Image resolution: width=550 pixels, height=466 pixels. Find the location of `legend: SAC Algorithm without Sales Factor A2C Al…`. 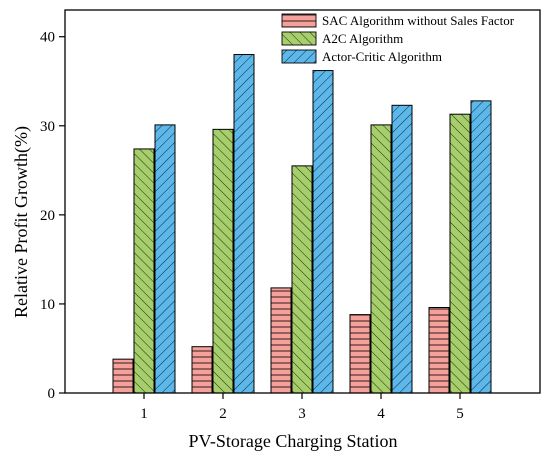

legend: SAC Algorithm without Sales Factor A2C Al… is located at coordinates (398, 38).